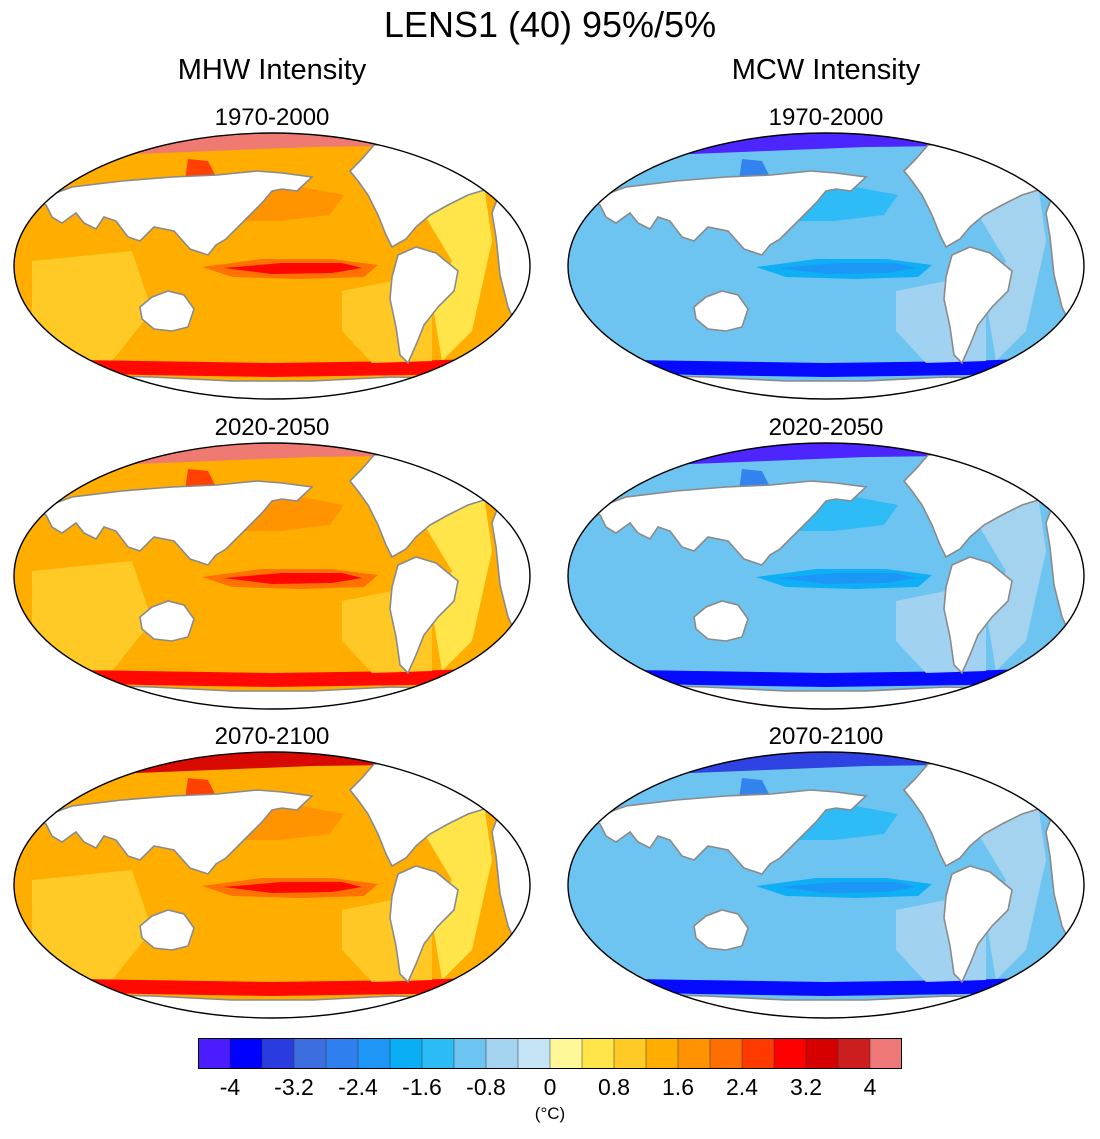  Describe the element at coordinates (272, 427) in the screenshot. I see `panel-title-mhw-2020: 2020-2050` at that location.